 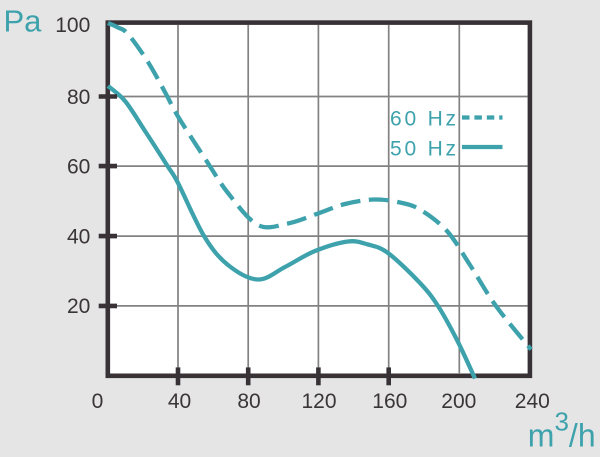 What do you see at coordinates (318, 401) in the screenshot?
I see `svg-text: 120` at bounding box center [318, 401].